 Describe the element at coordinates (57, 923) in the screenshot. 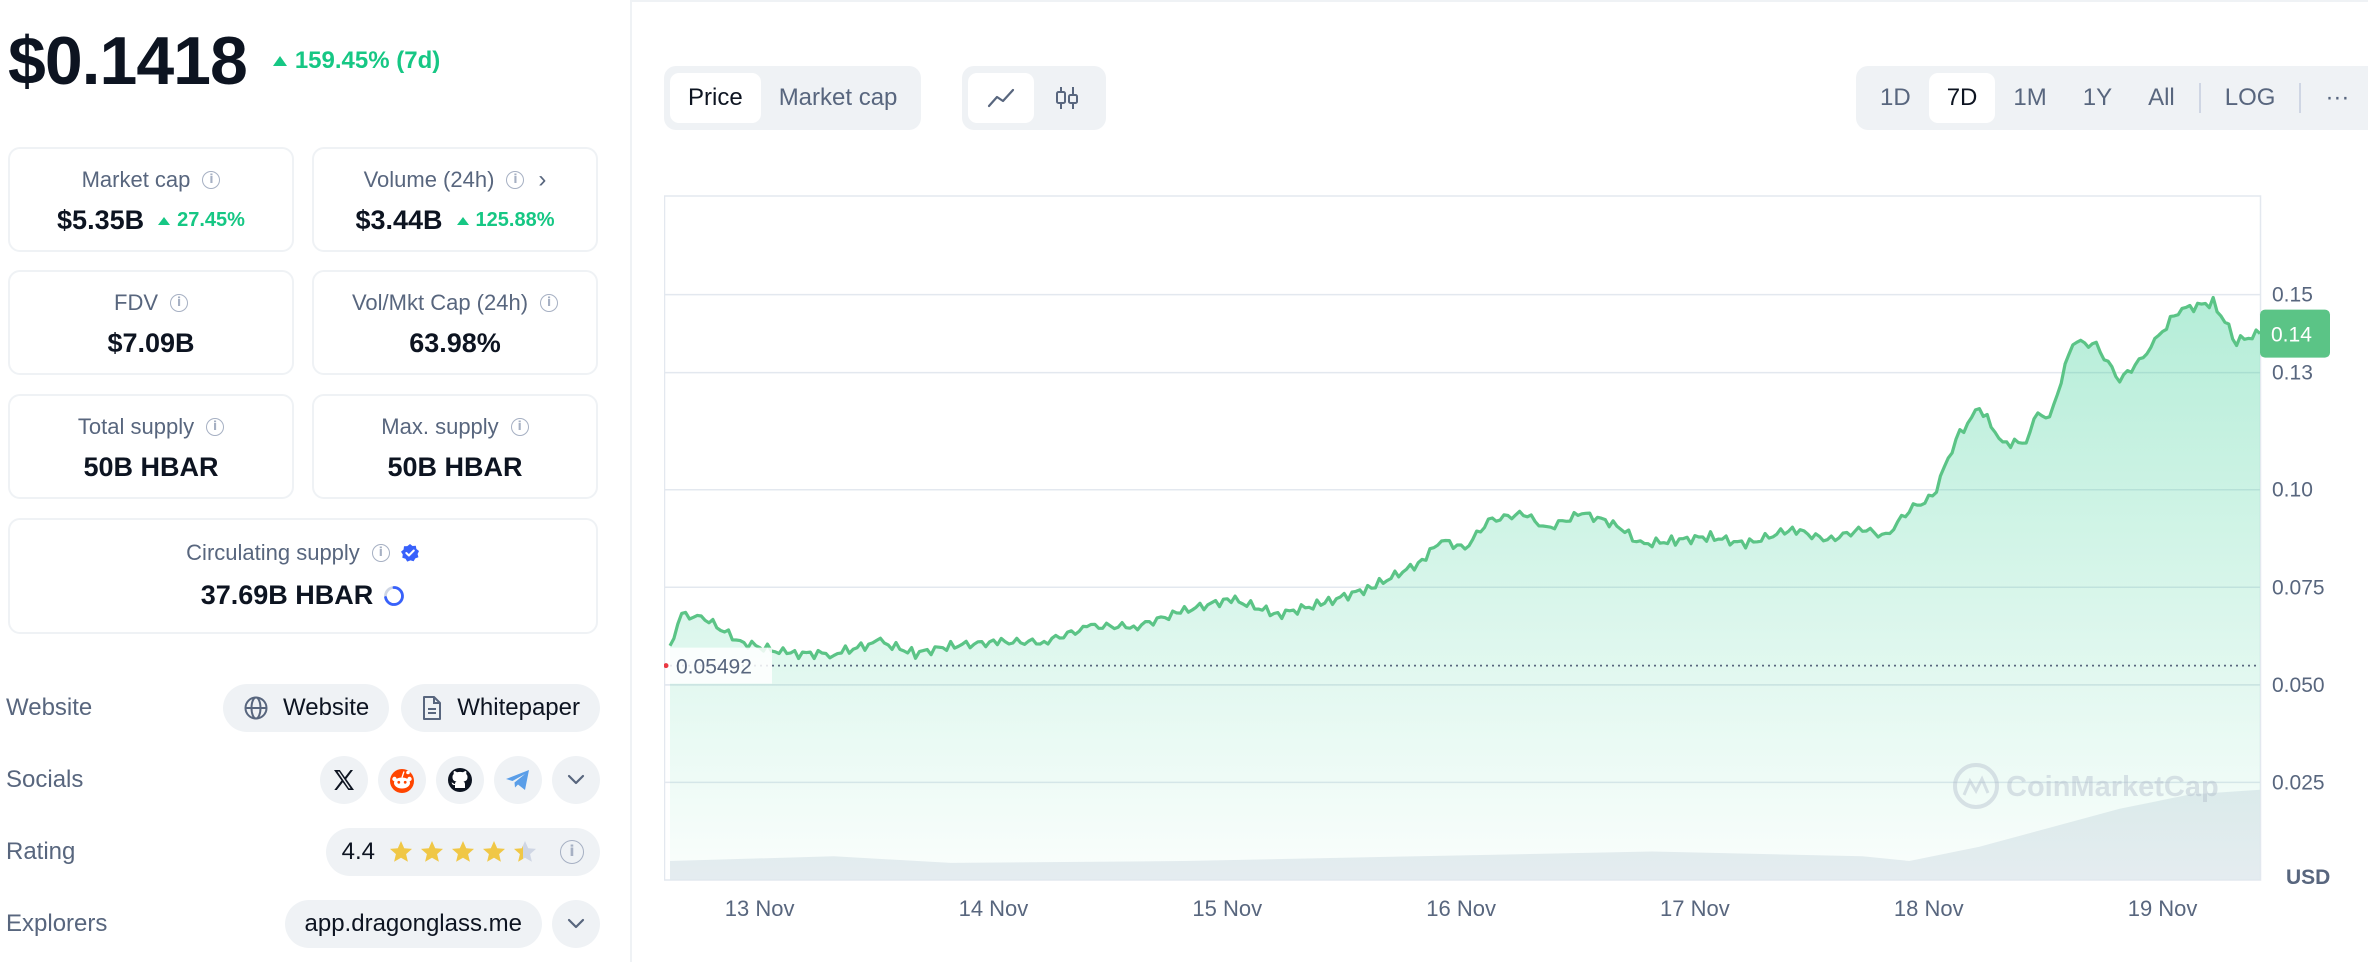

I see `explorers-label: Explorers` at that location.